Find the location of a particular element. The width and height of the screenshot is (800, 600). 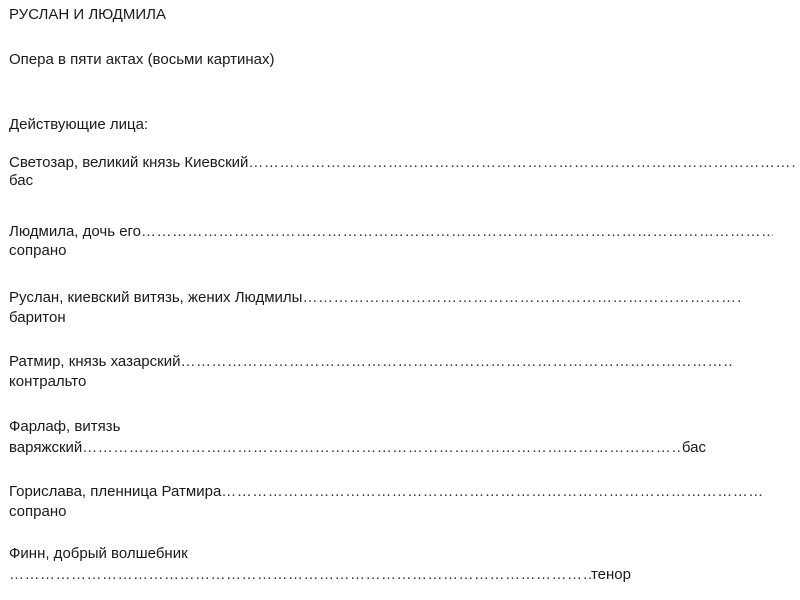

character-name: Фарлаф, витязь is located at coordinates (65, 426).